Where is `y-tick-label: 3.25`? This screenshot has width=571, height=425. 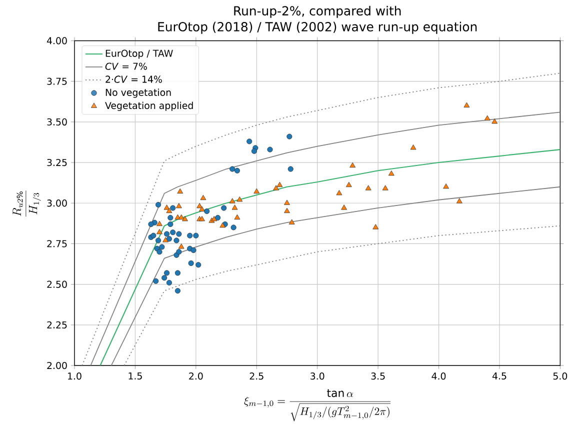 y-tick-label: 3.25 is located at coordinates (57, 162).